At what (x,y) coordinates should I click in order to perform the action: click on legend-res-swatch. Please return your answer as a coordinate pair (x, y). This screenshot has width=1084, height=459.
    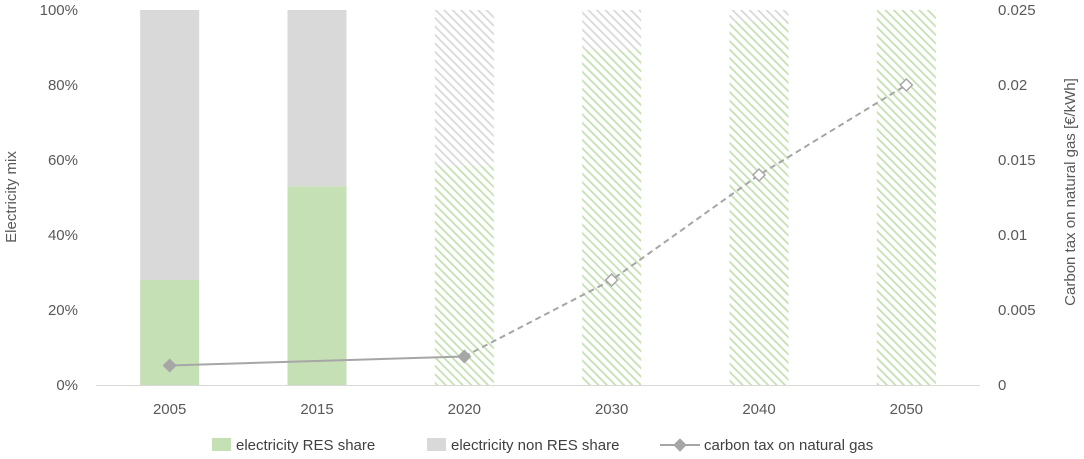
    Looking at the image, I should click on (221, 444).